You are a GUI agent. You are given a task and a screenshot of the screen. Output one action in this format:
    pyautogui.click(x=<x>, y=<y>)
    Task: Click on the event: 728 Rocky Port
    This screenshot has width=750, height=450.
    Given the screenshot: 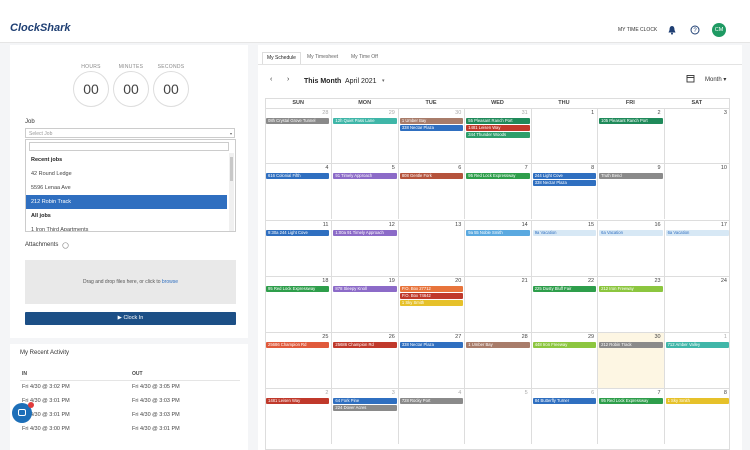 What is the action you would take?
    pyautogui.click(x=431, y=401)
    